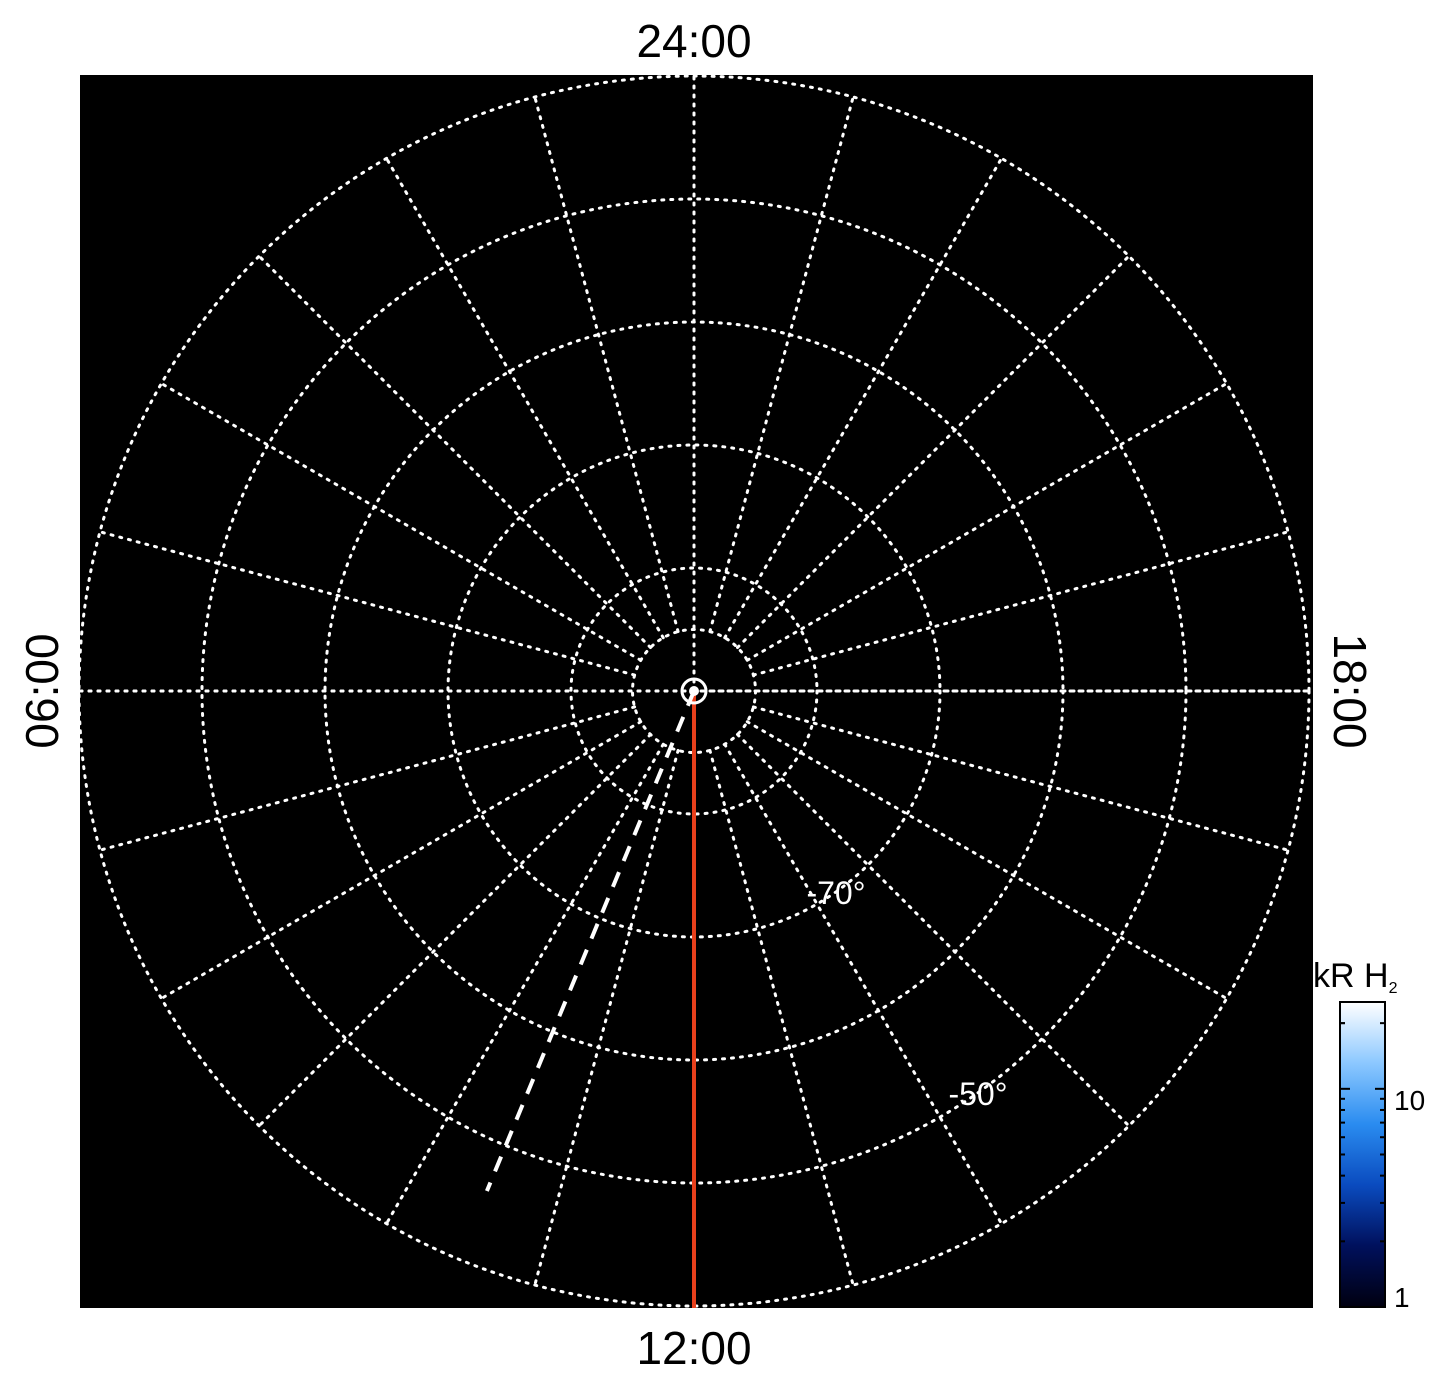  I want to click on dashed-overlay-line, so click(590, 941).